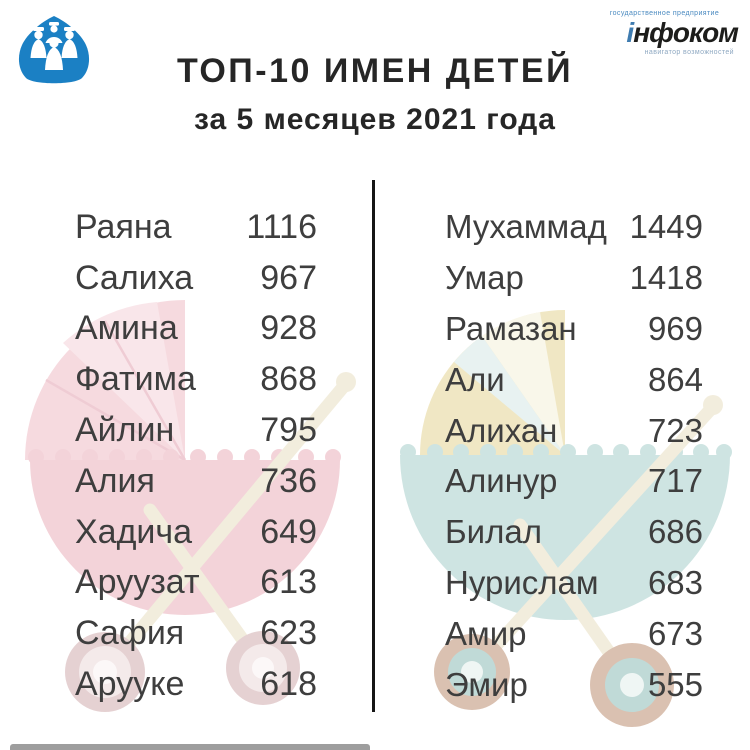 This screenshot has width=750, height=750. What do you see at coordinates (523, 383) in the screenshot?
I see `teal-stroller-hood-highlight` at bounding box center [523, 383].